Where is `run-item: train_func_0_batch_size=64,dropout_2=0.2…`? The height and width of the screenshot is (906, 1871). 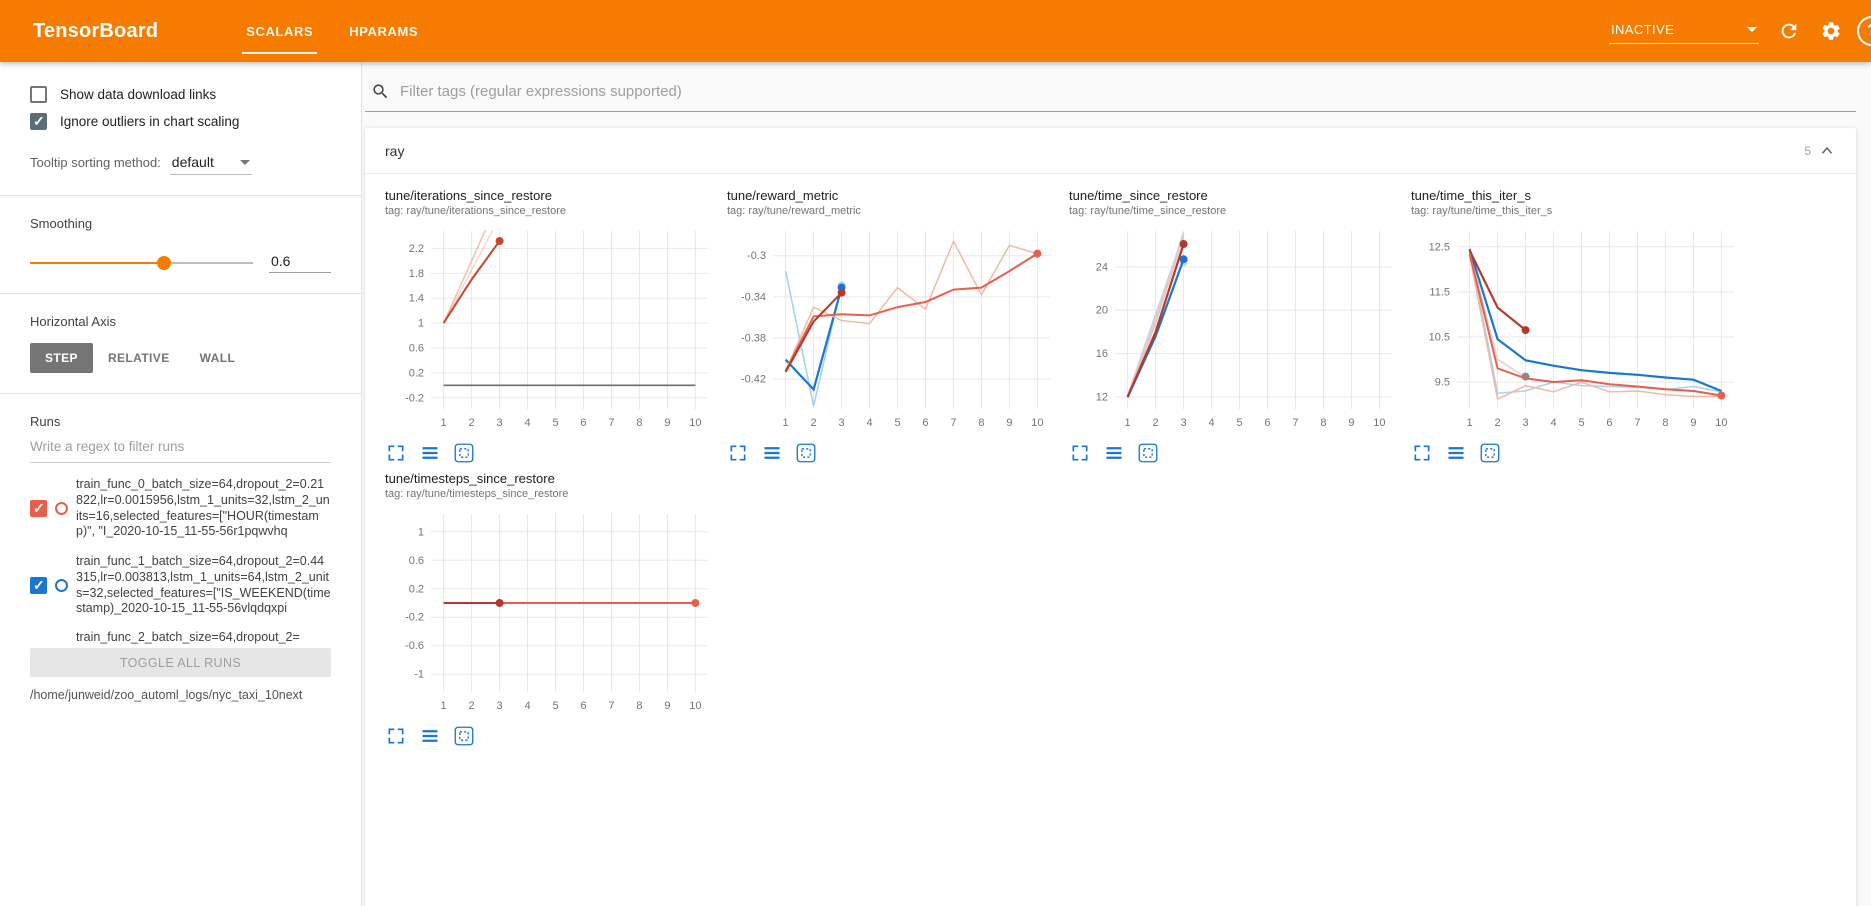
run-item: train_func_0_batch_size=64,dropout_2=0.2… is located at coordinates (180, 508).